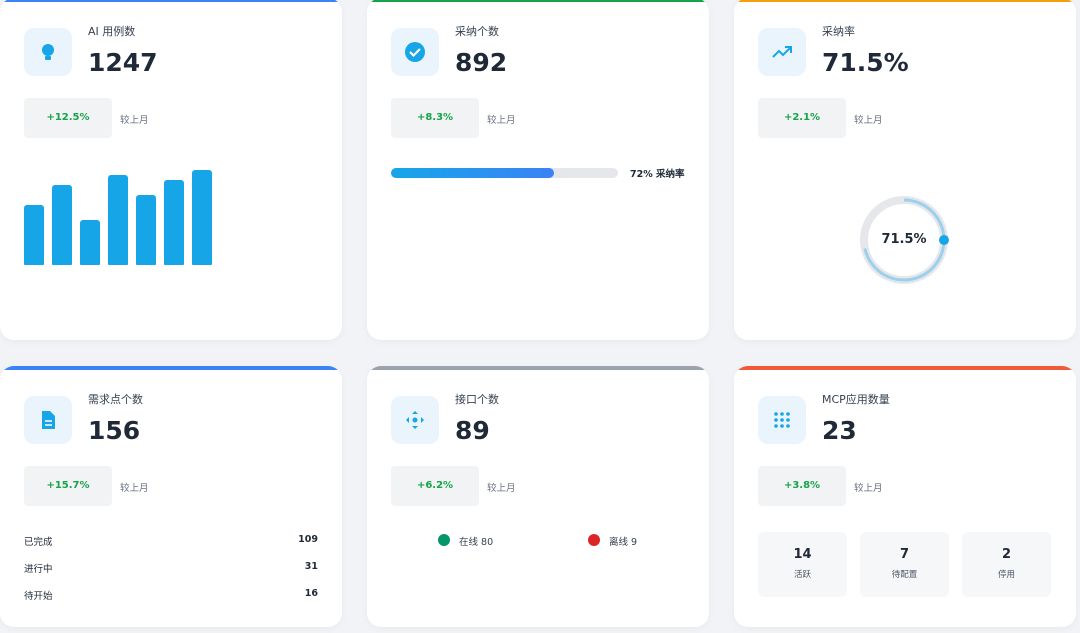 Image resolution: width=1080 pixels, height=633 pixels. What do you see at coordinates (538, 496) in the screenshot?
I see `stat-card: 接口个数 89 +6.2% 较上月在线 80 离线 9` at bounding box center [538, 496].